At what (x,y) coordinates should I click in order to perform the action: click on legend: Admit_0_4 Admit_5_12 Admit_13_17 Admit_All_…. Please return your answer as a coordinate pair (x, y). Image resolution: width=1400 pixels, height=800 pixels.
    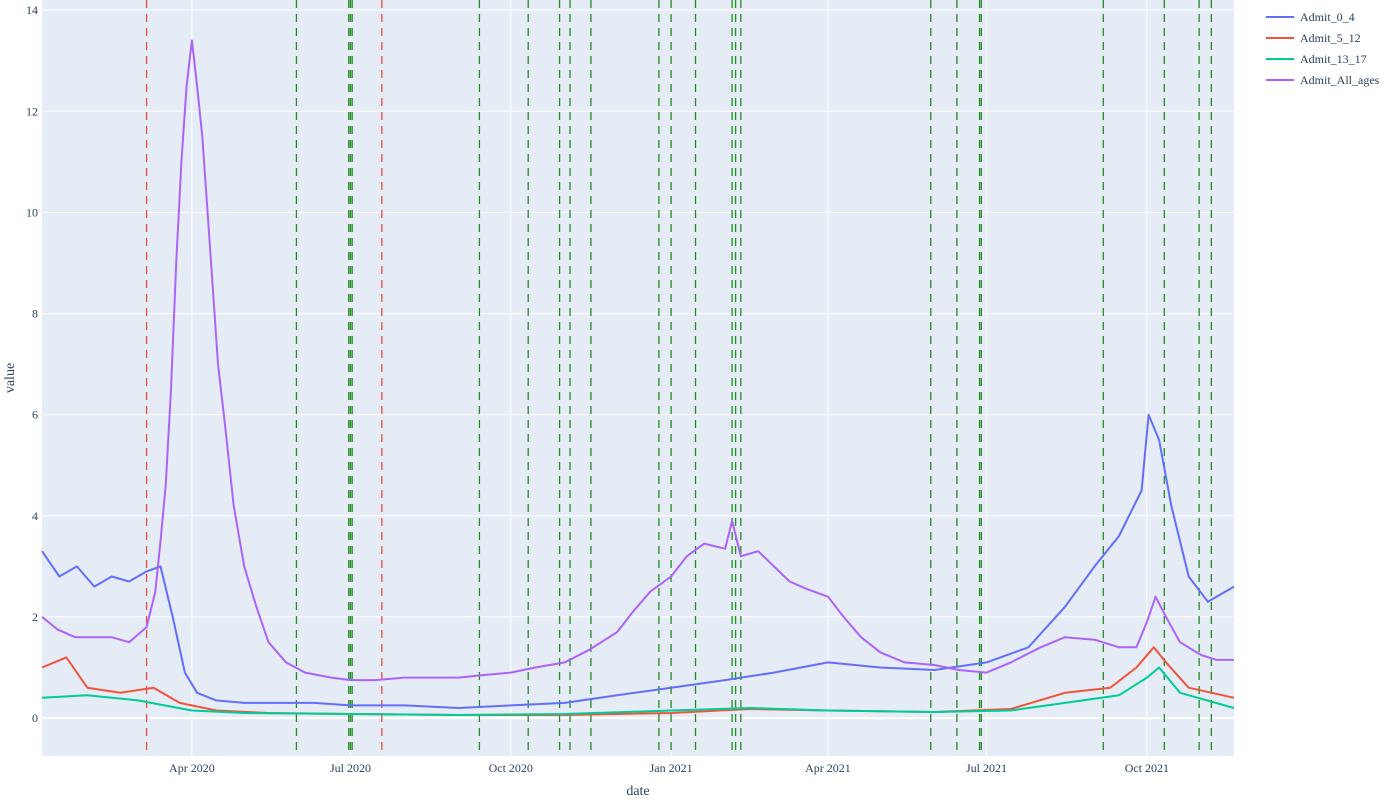
    Looking at the image, I should click on (1323, 48).